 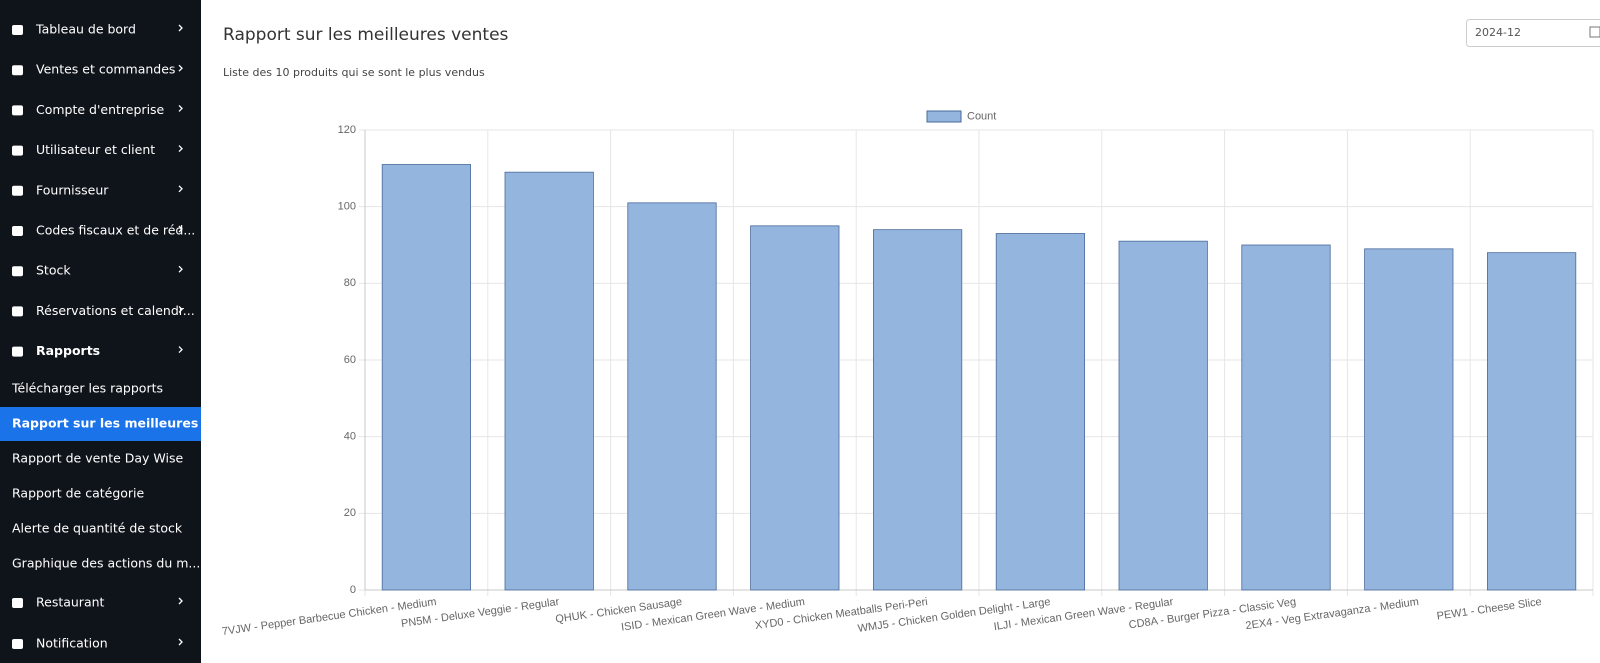 What do you see at coordinates (98, 458) in the screenshot?
I see `submenu-label: Rapport de vente Day Wise` at bounding box center [98, 458].